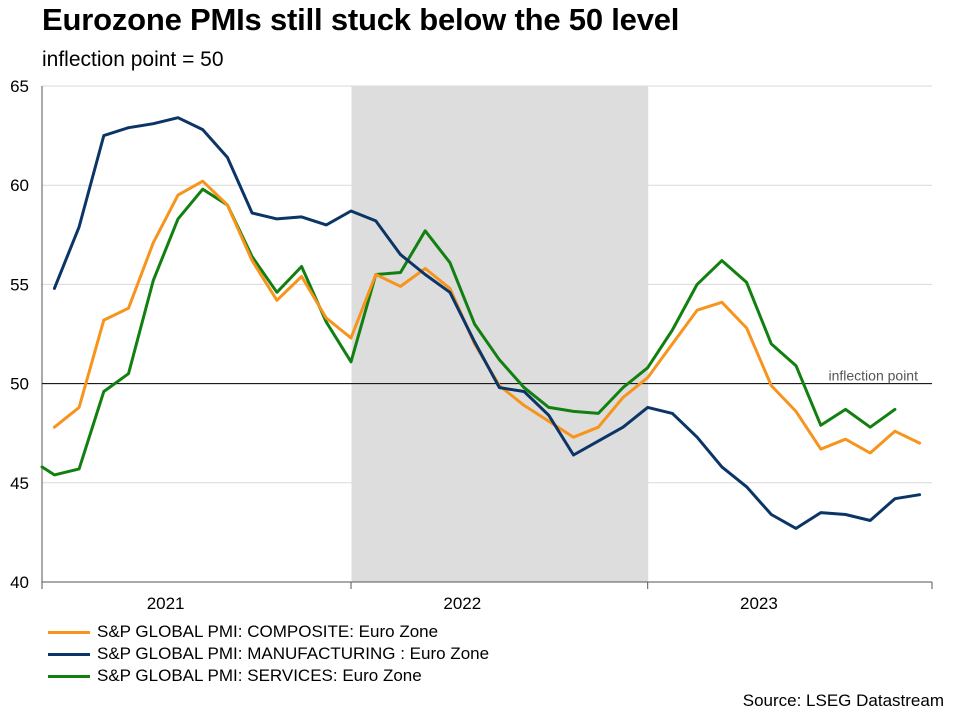 The width and height of the screenshot is (957, 714). What do you see at coordinates (133, 59) in the screenshot?
I see `chart-subtitle: inflection point = 50` at bounding box center [133, 59].